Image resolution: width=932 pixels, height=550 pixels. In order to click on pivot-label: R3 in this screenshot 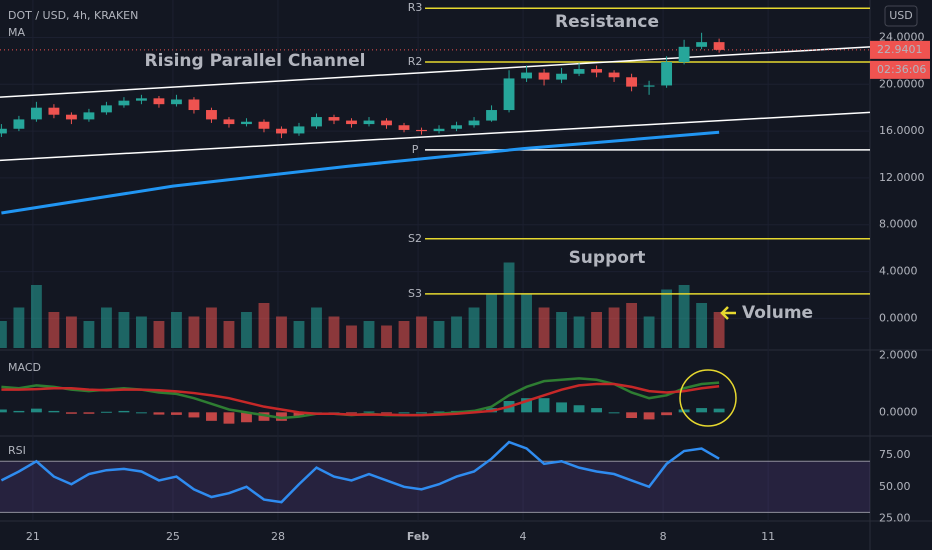, I will do `click(415, 7)`.